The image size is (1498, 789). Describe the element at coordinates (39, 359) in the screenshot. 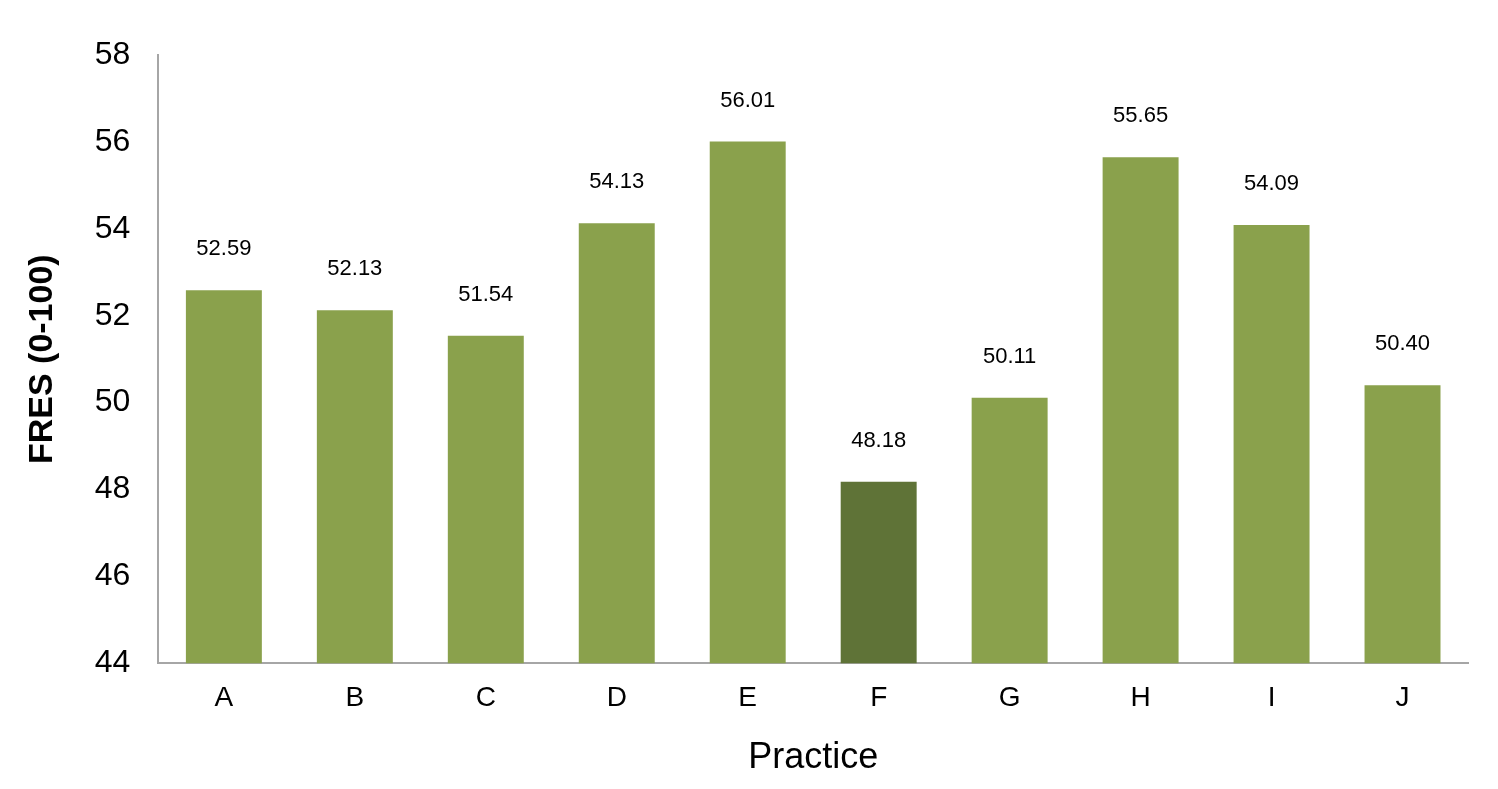

I see `y-axis-title: FRES (0-100)` at that location.